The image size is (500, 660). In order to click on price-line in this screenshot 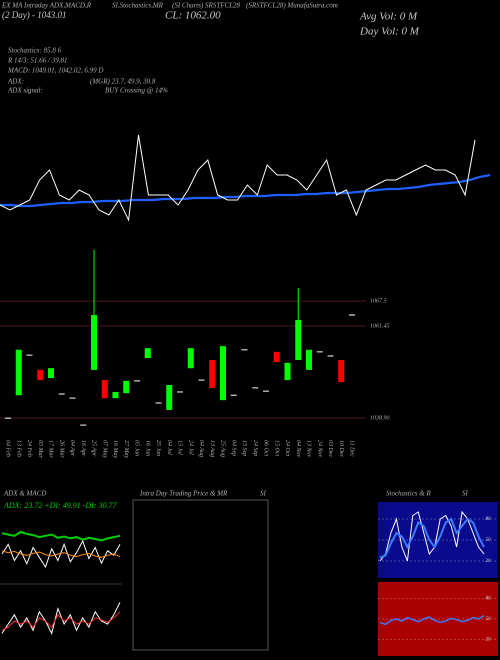, I will do `click(238, 178)`.